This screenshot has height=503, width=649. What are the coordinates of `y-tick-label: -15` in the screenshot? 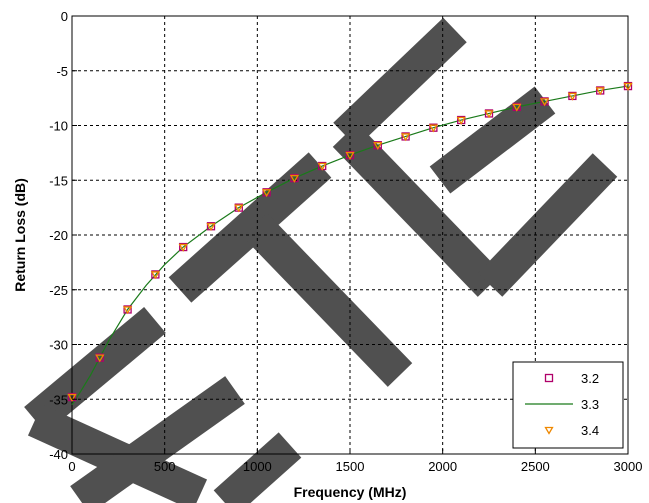 It's located at (58, 180).